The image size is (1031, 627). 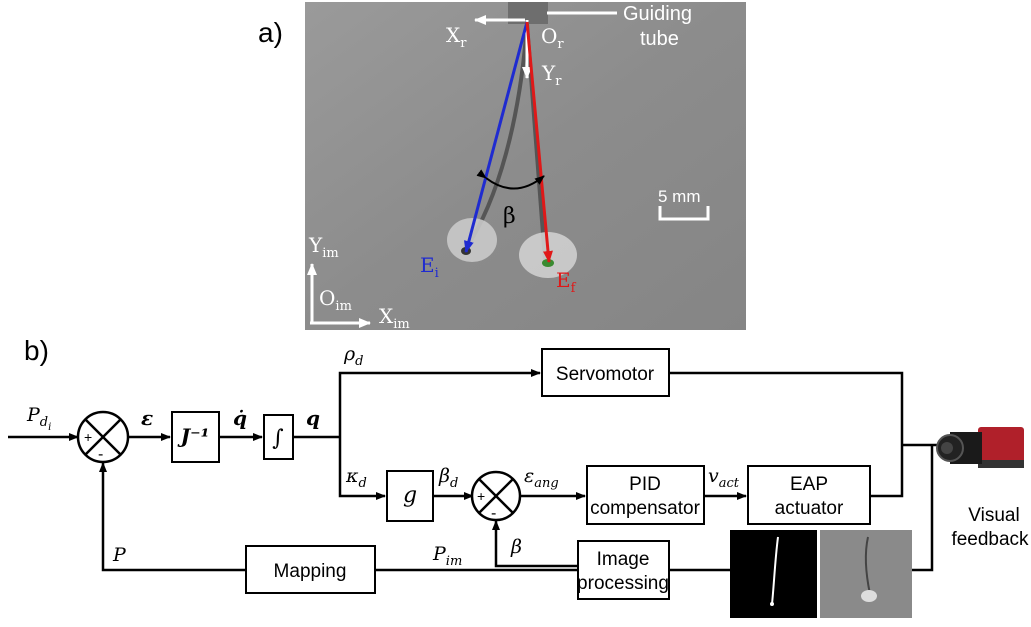 I want to click on image-x-label: Xim, so click(x=394, y=318).